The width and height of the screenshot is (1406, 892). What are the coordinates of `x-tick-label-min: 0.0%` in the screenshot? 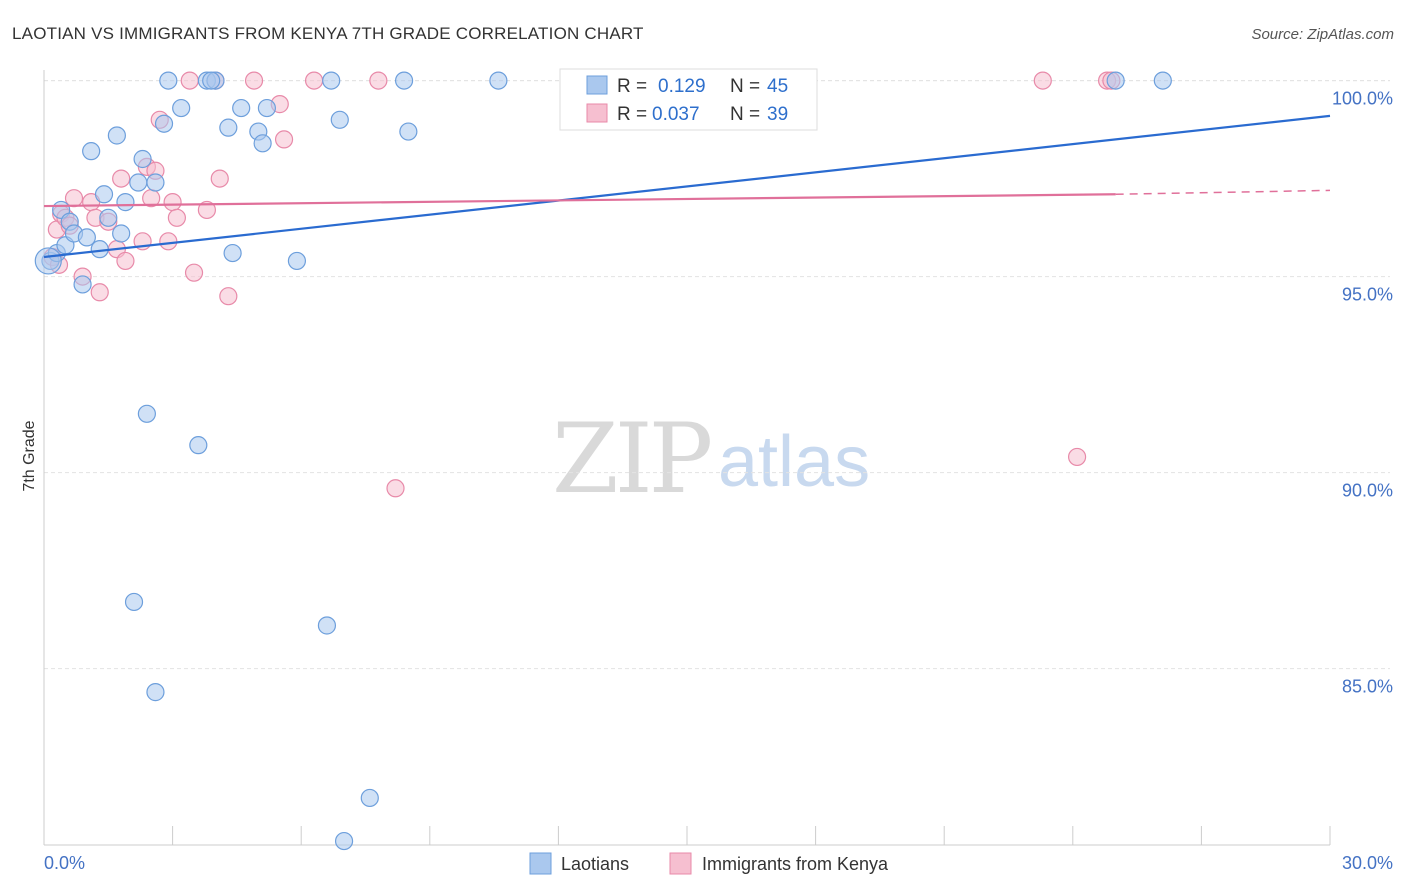 It's located at (64, 863).